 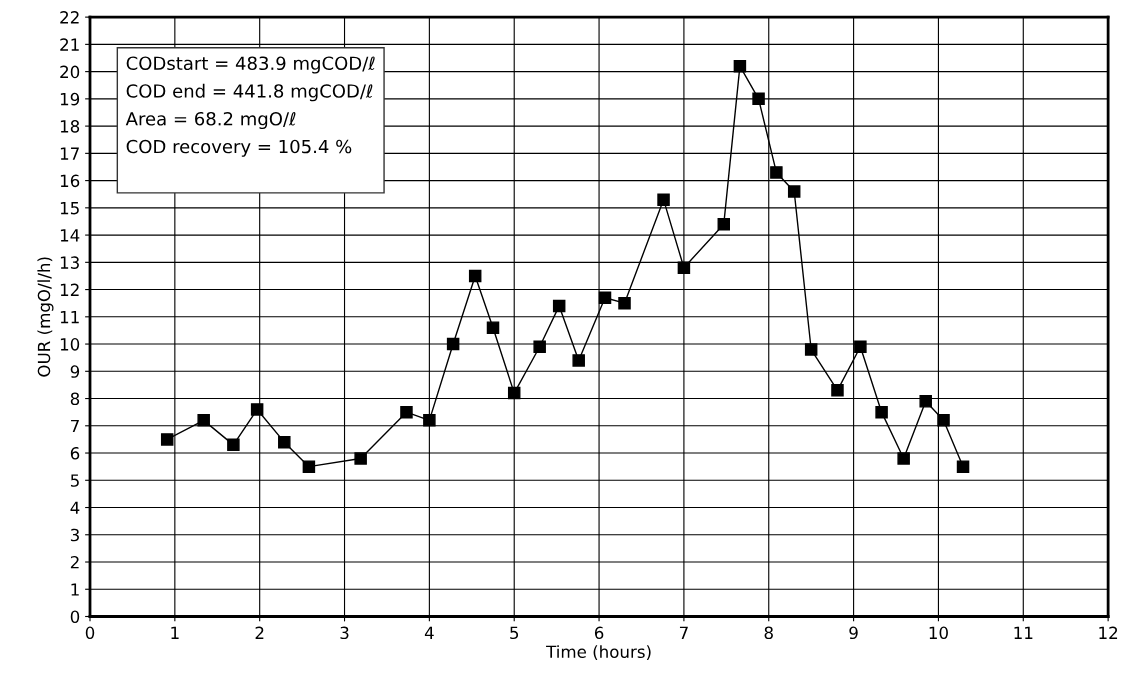 I want to click on y-tick-label: 18, so click(x=70, y=126).